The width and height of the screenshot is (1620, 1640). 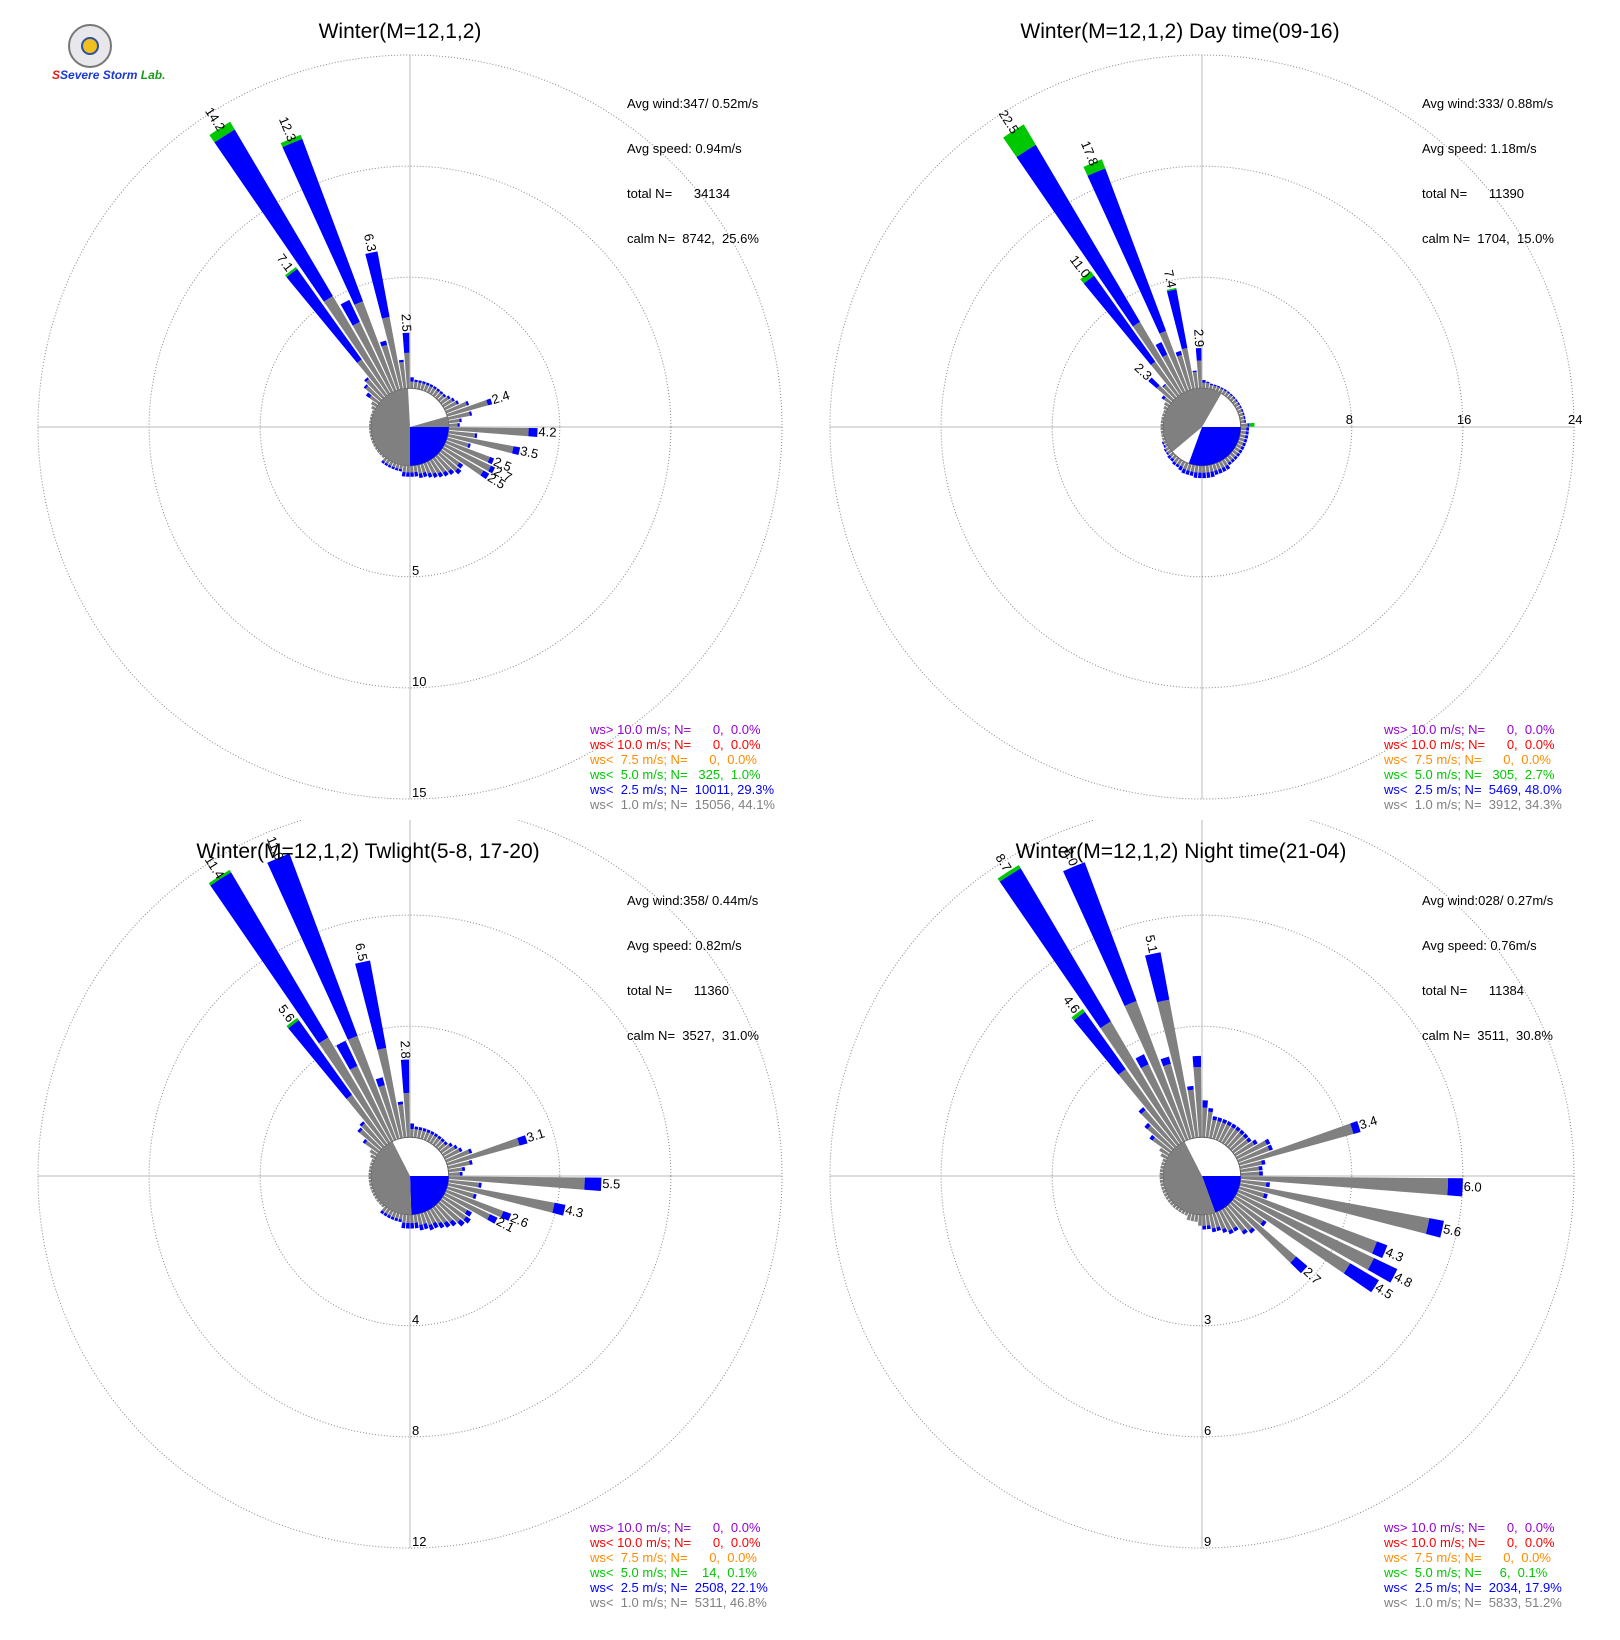 I want to click on bar-value-label: 4.3, so click(x=1394, y=1254).